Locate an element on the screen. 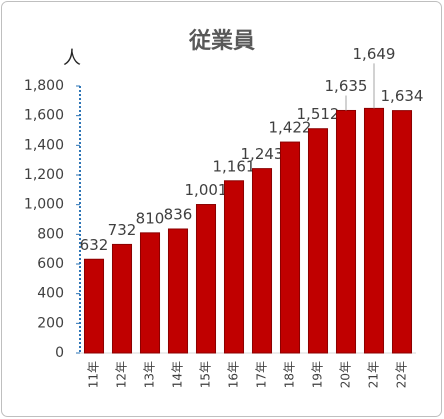  y-tick-label: 400 is located at coordinates (50, 294).